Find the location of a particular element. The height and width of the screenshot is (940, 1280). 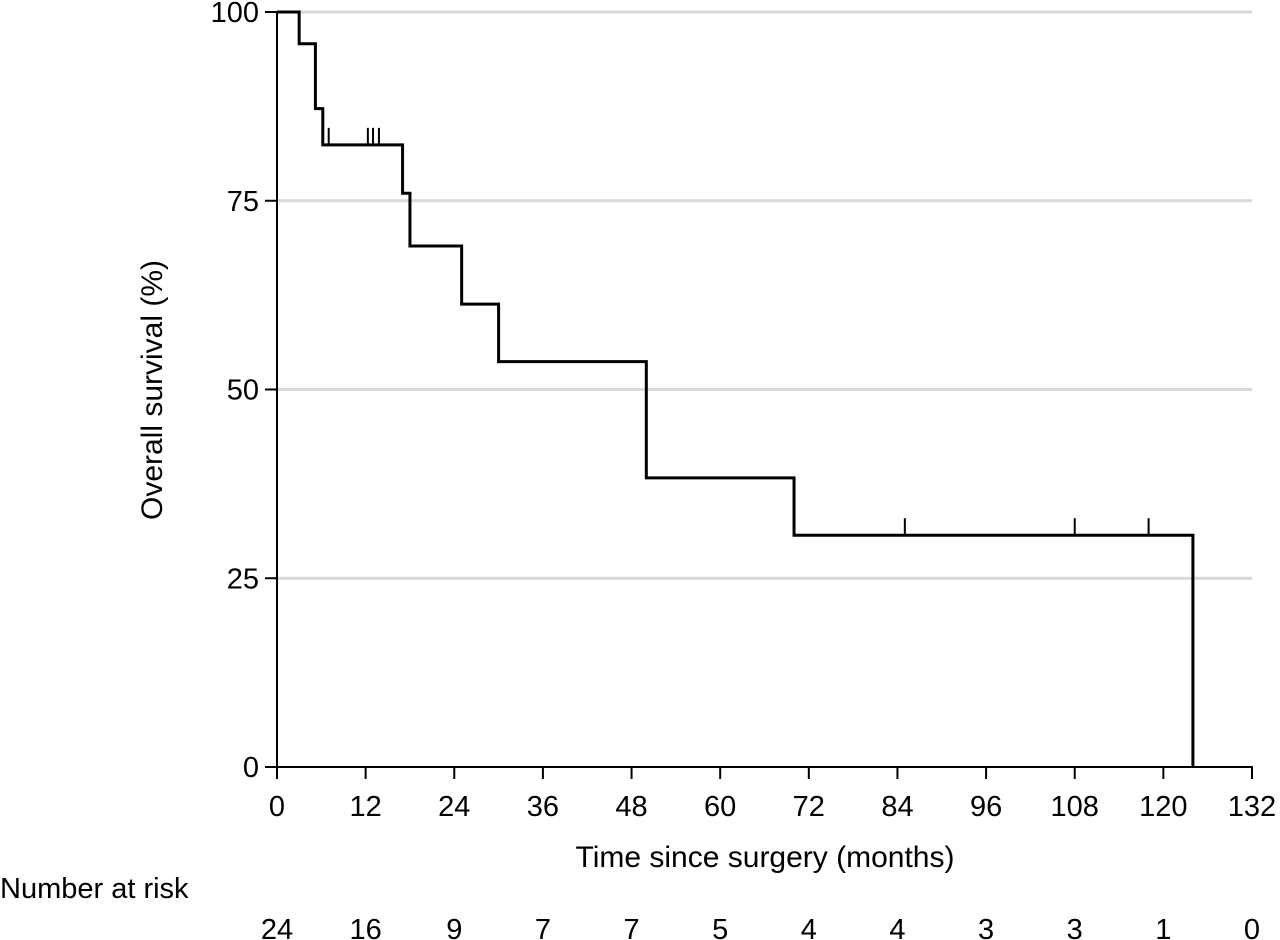

x-tick-label: 108 is located at coordinates (1075, 807).